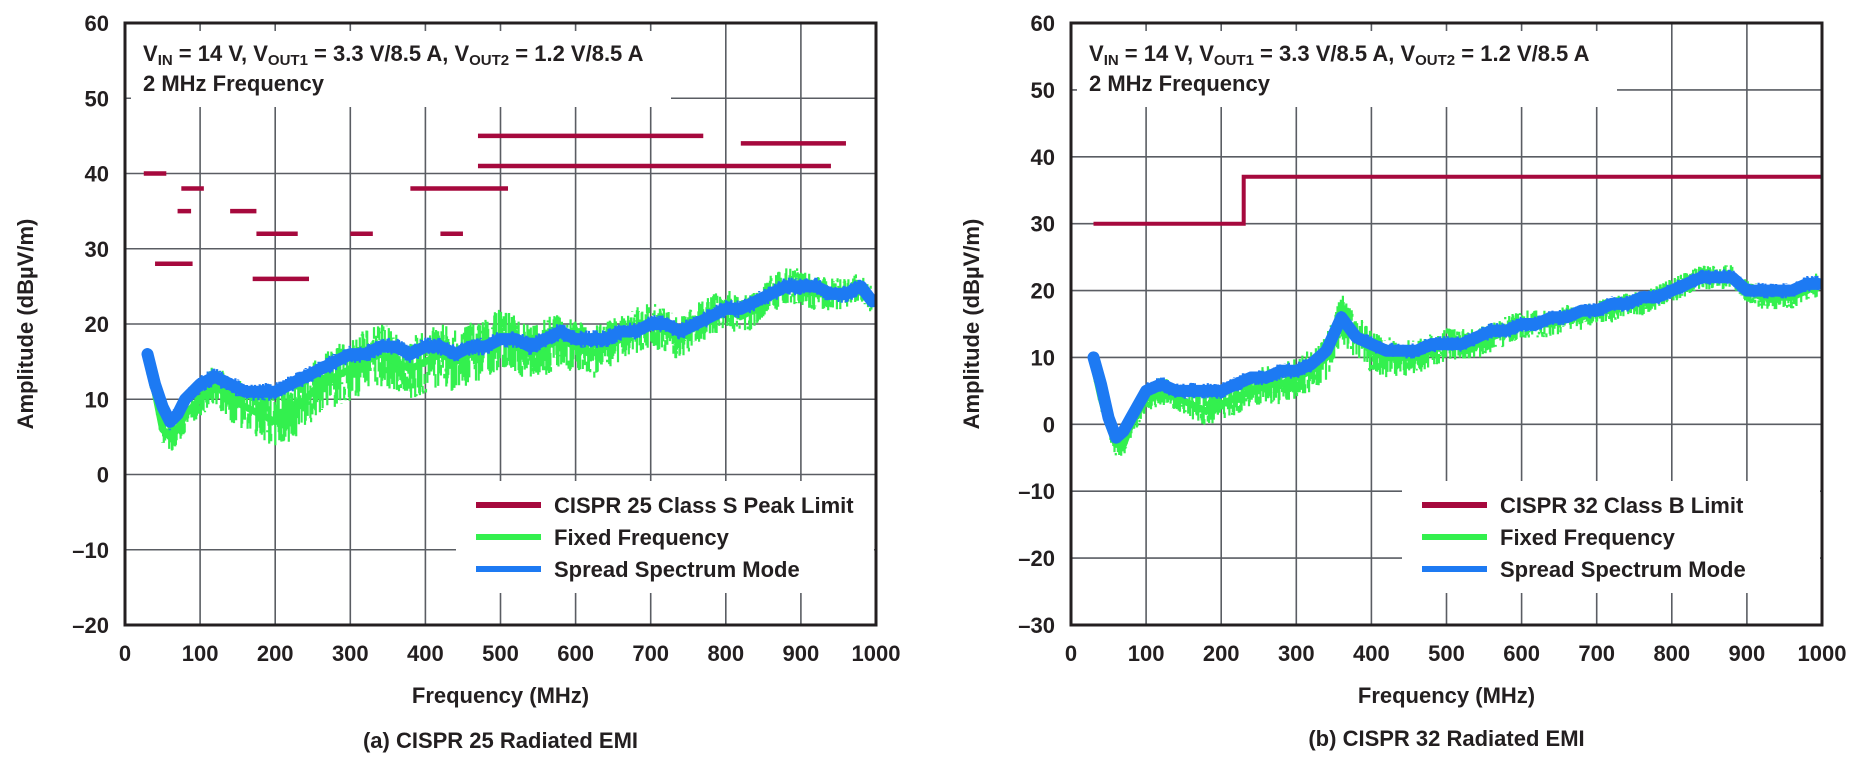 This screenshot has width=1858, height=771. I want to click on trace-band, so click(1456, 360).